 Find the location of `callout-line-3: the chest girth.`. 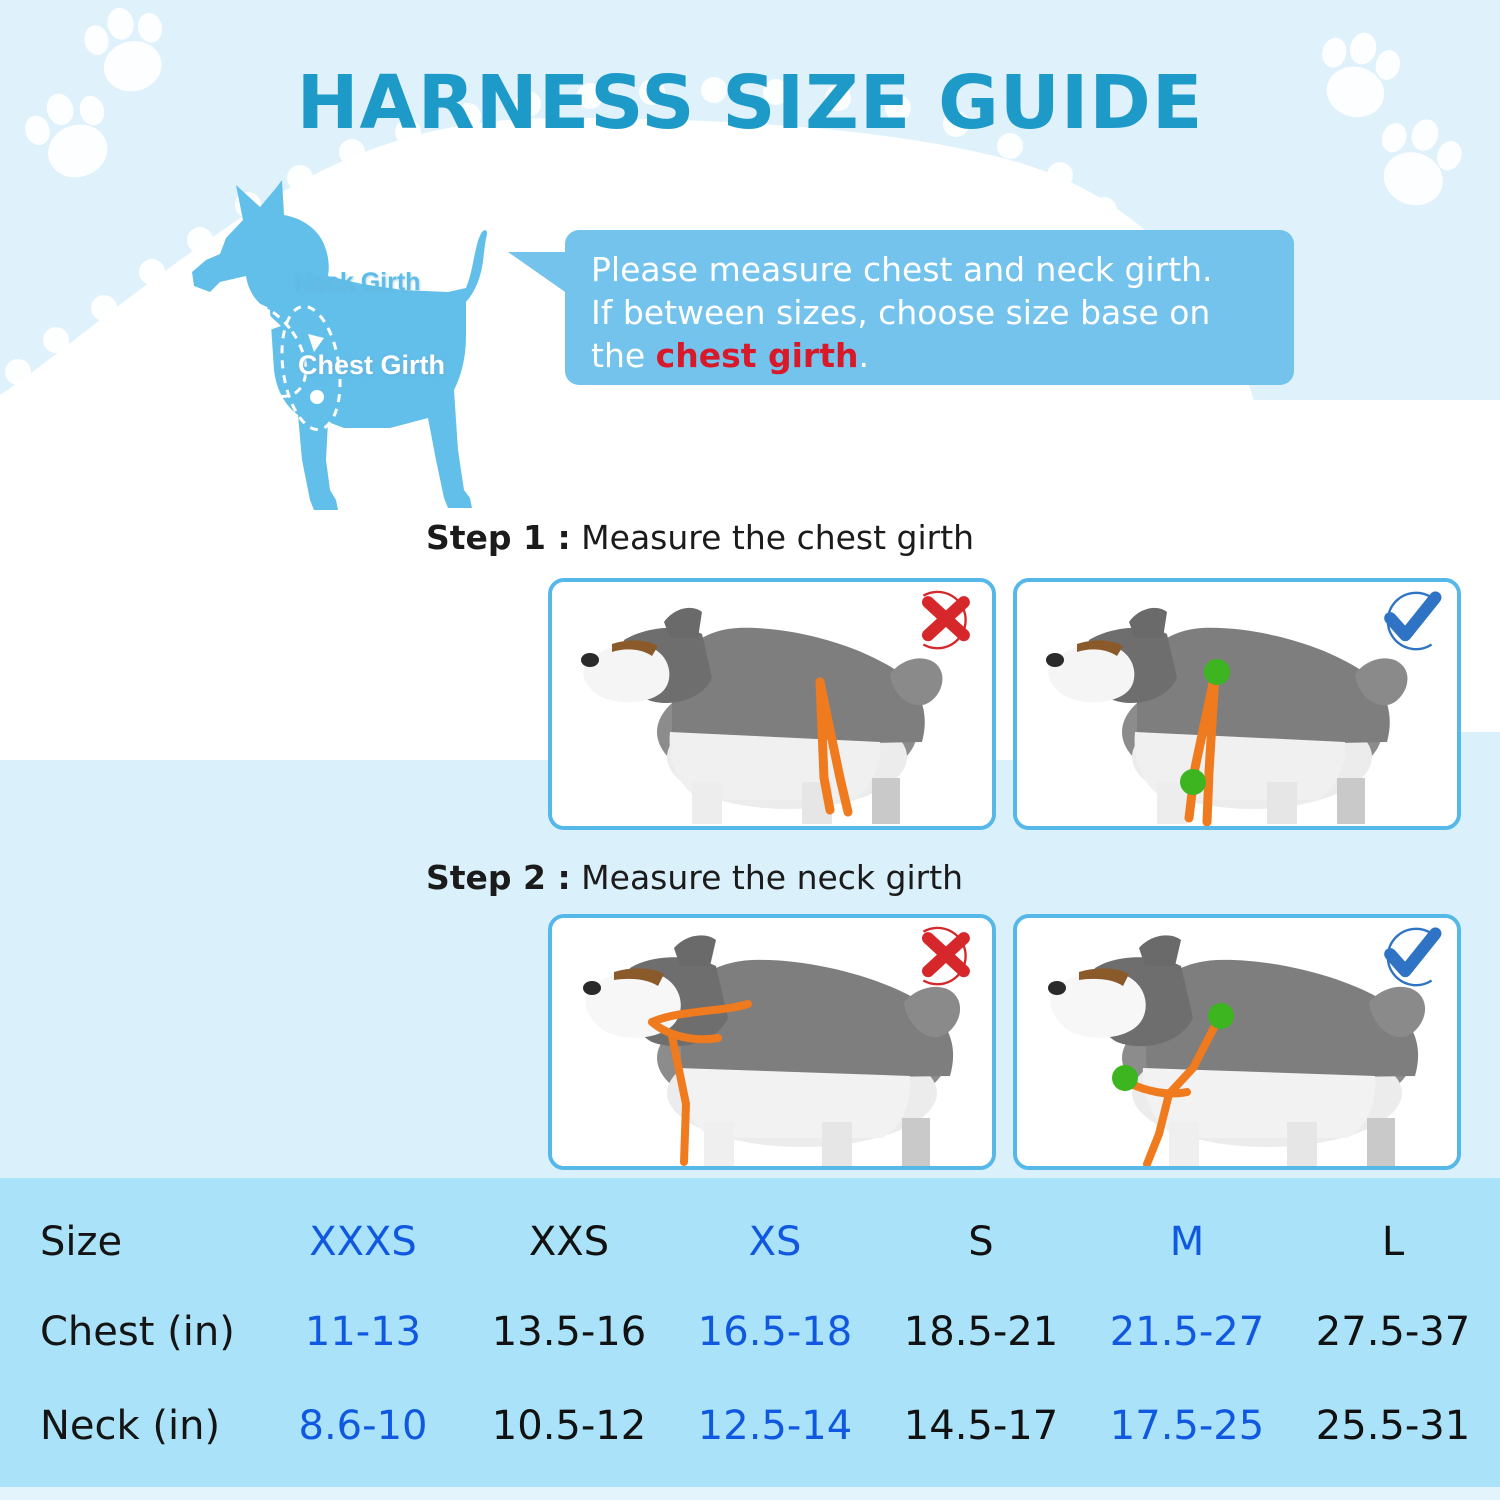

callout-line-3: the chest girth. is located at coordinates (931, 355).